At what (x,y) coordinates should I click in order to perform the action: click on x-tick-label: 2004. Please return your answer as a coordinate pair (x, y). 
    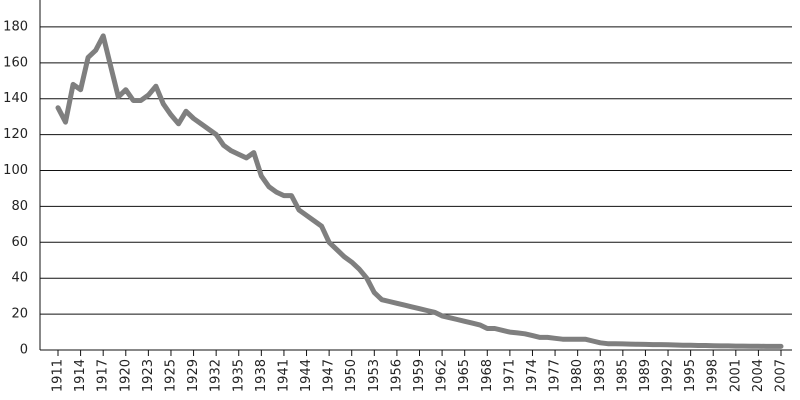
    Looking at the image, I should click on (758, 375).